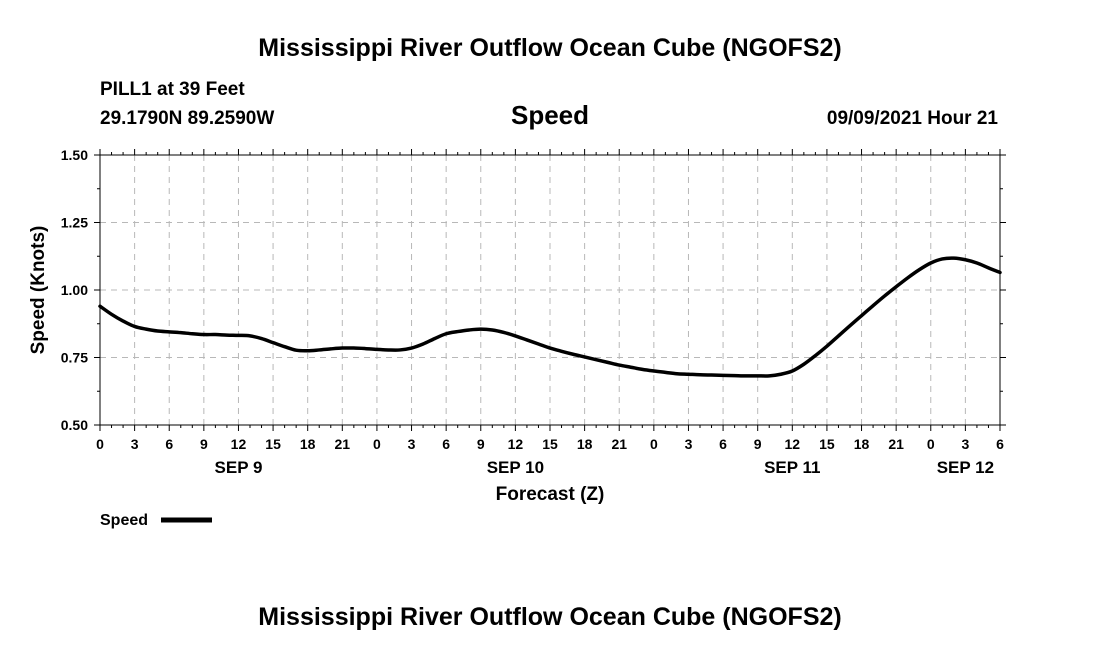  What do you see at coordinates (965, 467) in the screenshot?
I see `date-label: SEP 12` at bounding box center [965, 467].